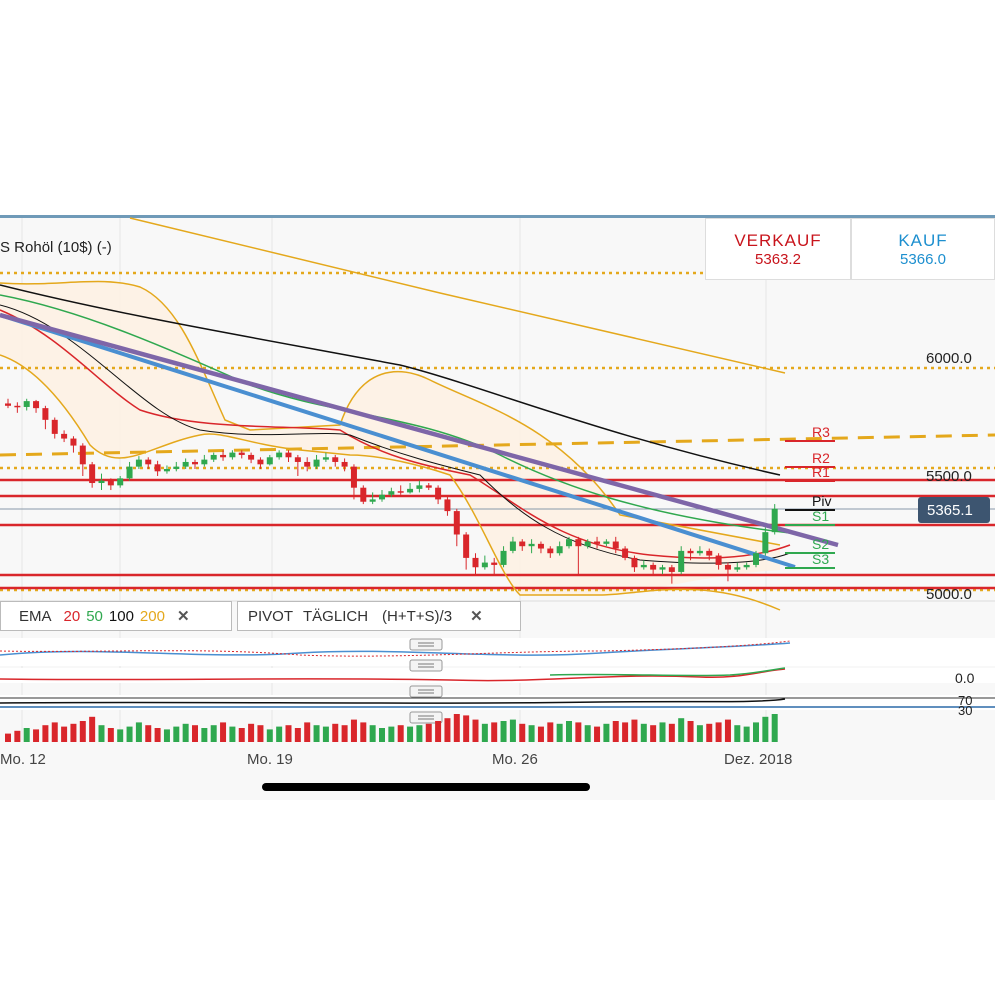 The height and width of the screenshot is (1000, 1000). I want to click on pivot-label-r2: R2, so click(821, 458).